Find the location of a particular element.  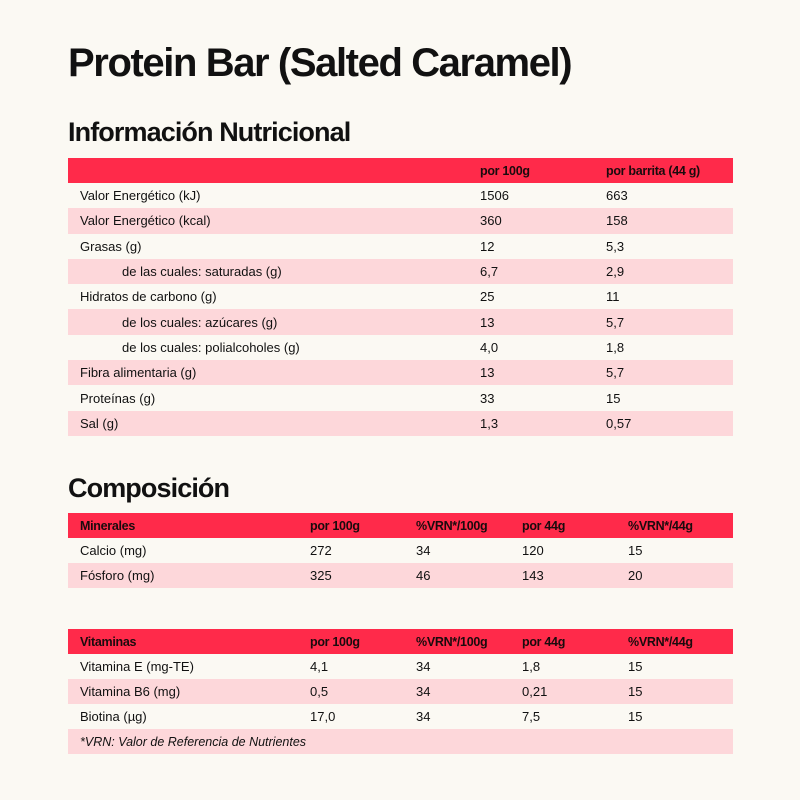

vitamin-per44g: 7,5 is located at coordinates (531, 716).